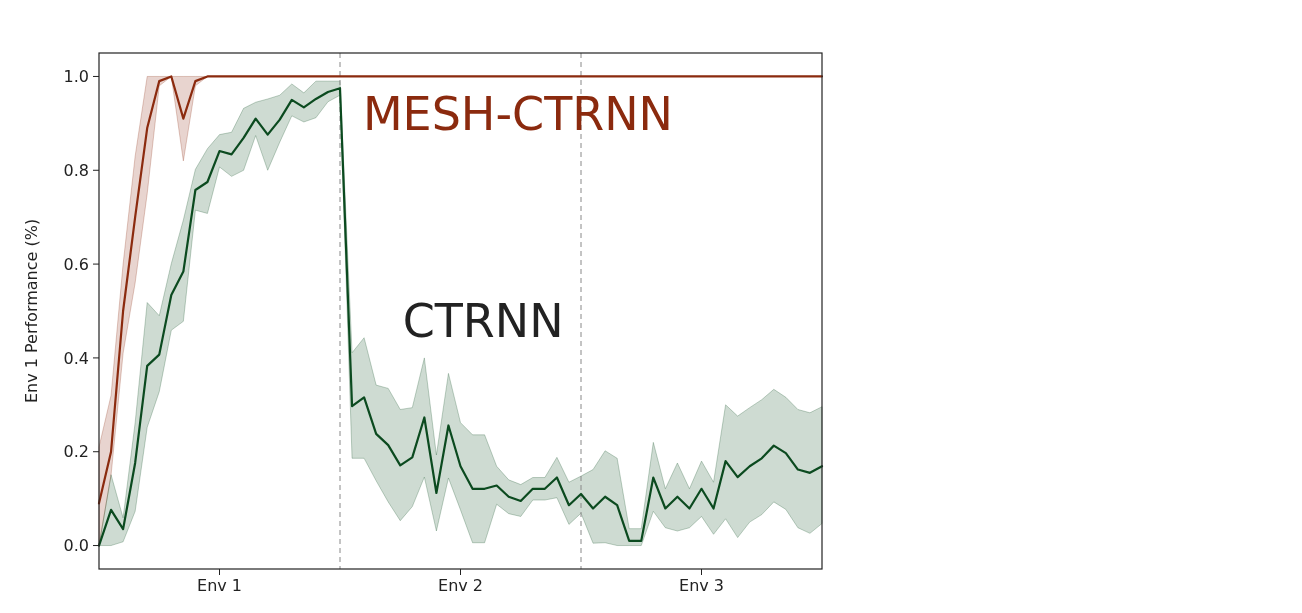 This screenshot has width=1302, height=613. Describe the element at coordinates (76, 452) in the screenshot. I see `y-tick-label: 0.2` at that location.